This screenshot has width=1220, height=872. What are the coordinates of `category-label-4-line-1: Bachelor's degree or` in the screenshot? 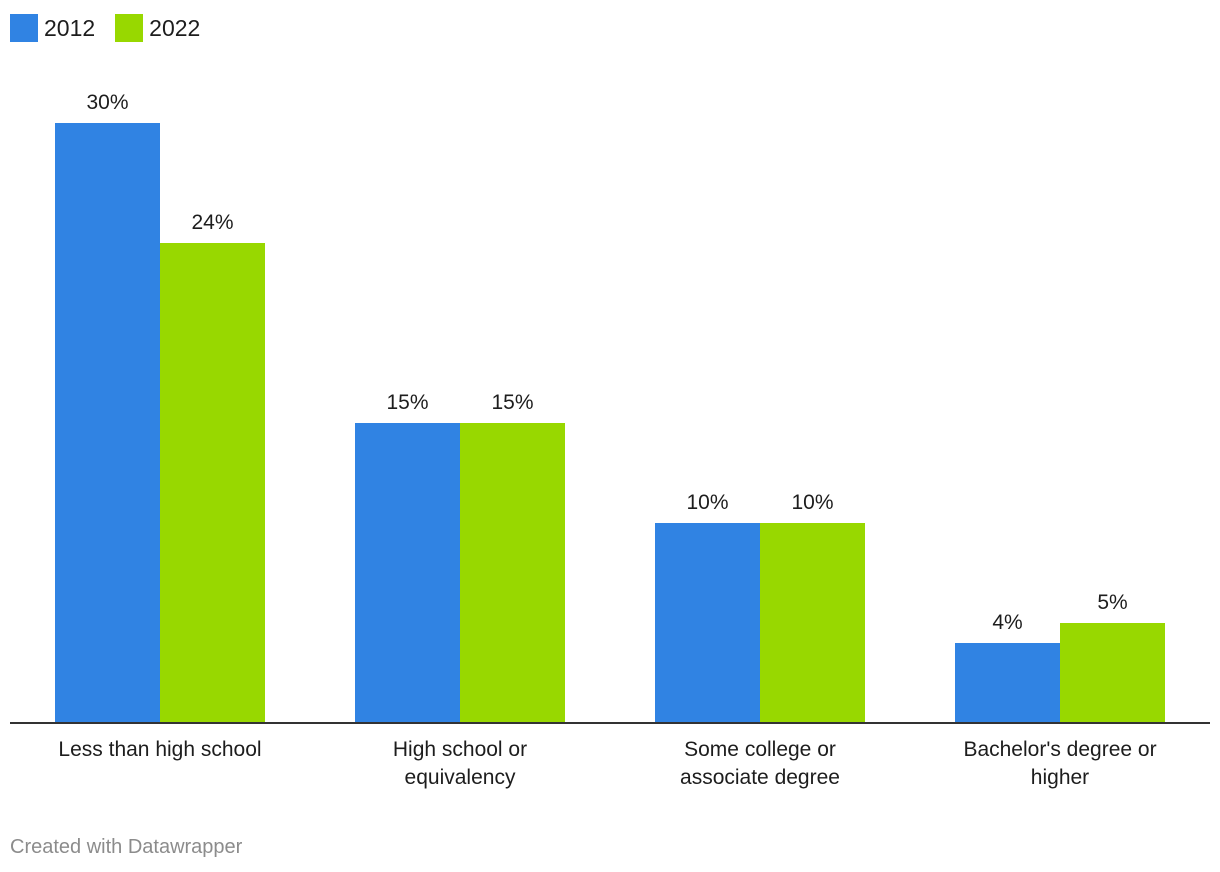 It's located at (1059, 749).